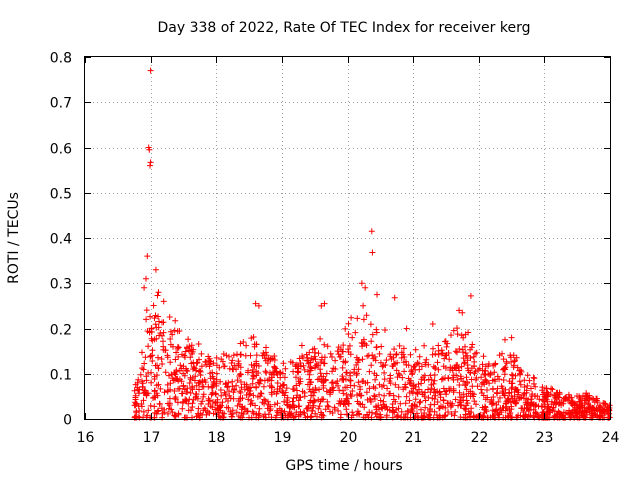 This screenshot has height=484, width=640. Describe the element at coordinates (14, 238) in the screenshot. I see `y-axis-label: ROTI / TECUs` at that location.